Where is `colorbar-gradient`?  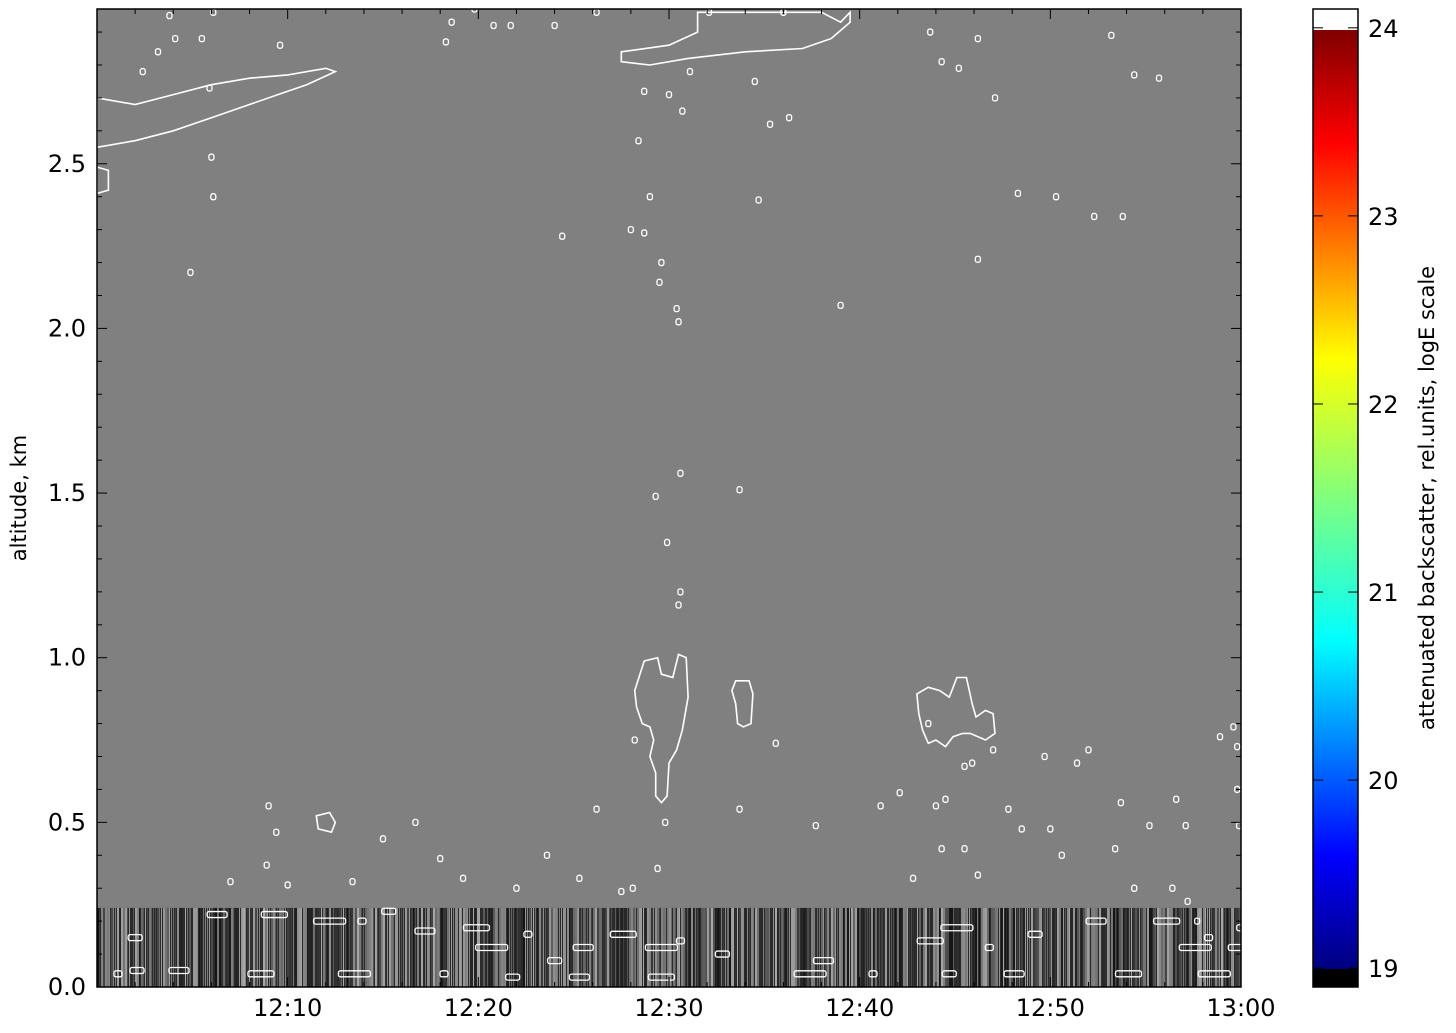
colorbar-gradient is located at coordinates (1335, 499).